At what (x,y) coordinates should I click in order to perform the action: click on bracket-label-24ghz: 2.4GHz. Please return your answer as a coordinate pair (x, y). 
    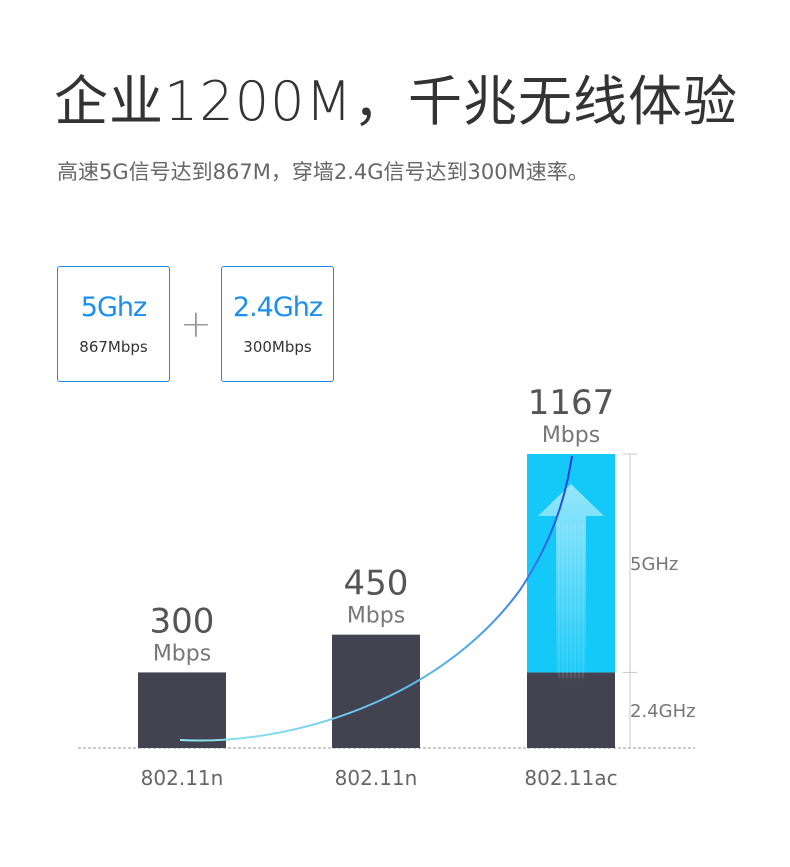
    Looking at the image, I should click on (663, 711).